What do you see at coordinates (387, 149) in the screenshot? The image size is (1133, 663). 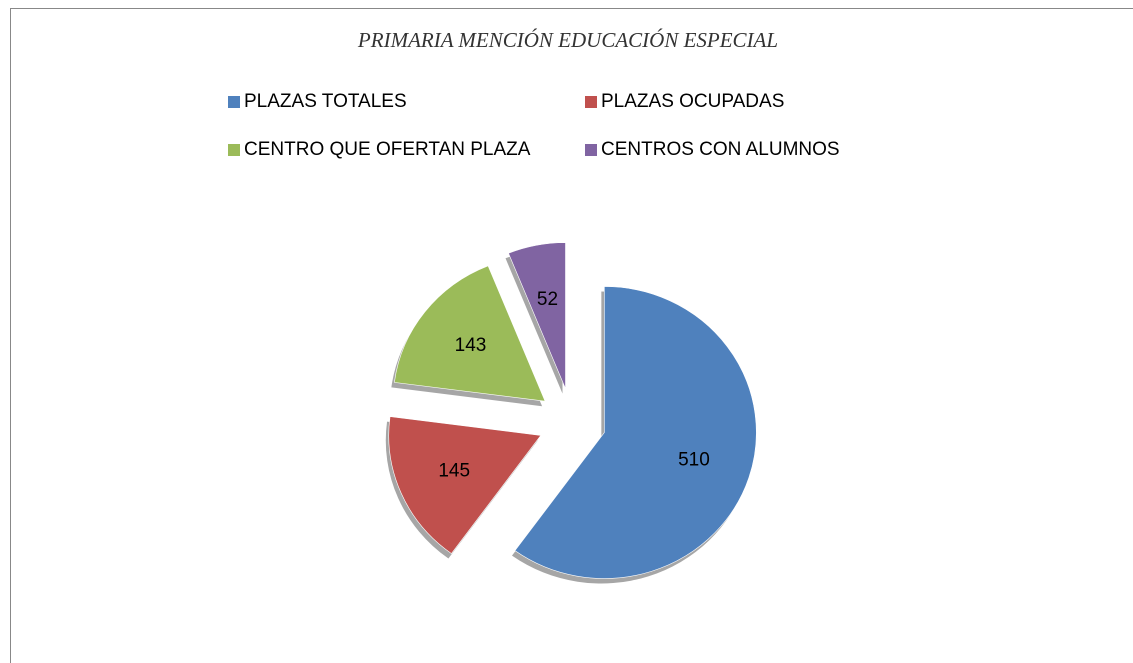 I see `legend-label: CENTRO QUE OFERTAN PLAZA` at bounding box center [387, 149].